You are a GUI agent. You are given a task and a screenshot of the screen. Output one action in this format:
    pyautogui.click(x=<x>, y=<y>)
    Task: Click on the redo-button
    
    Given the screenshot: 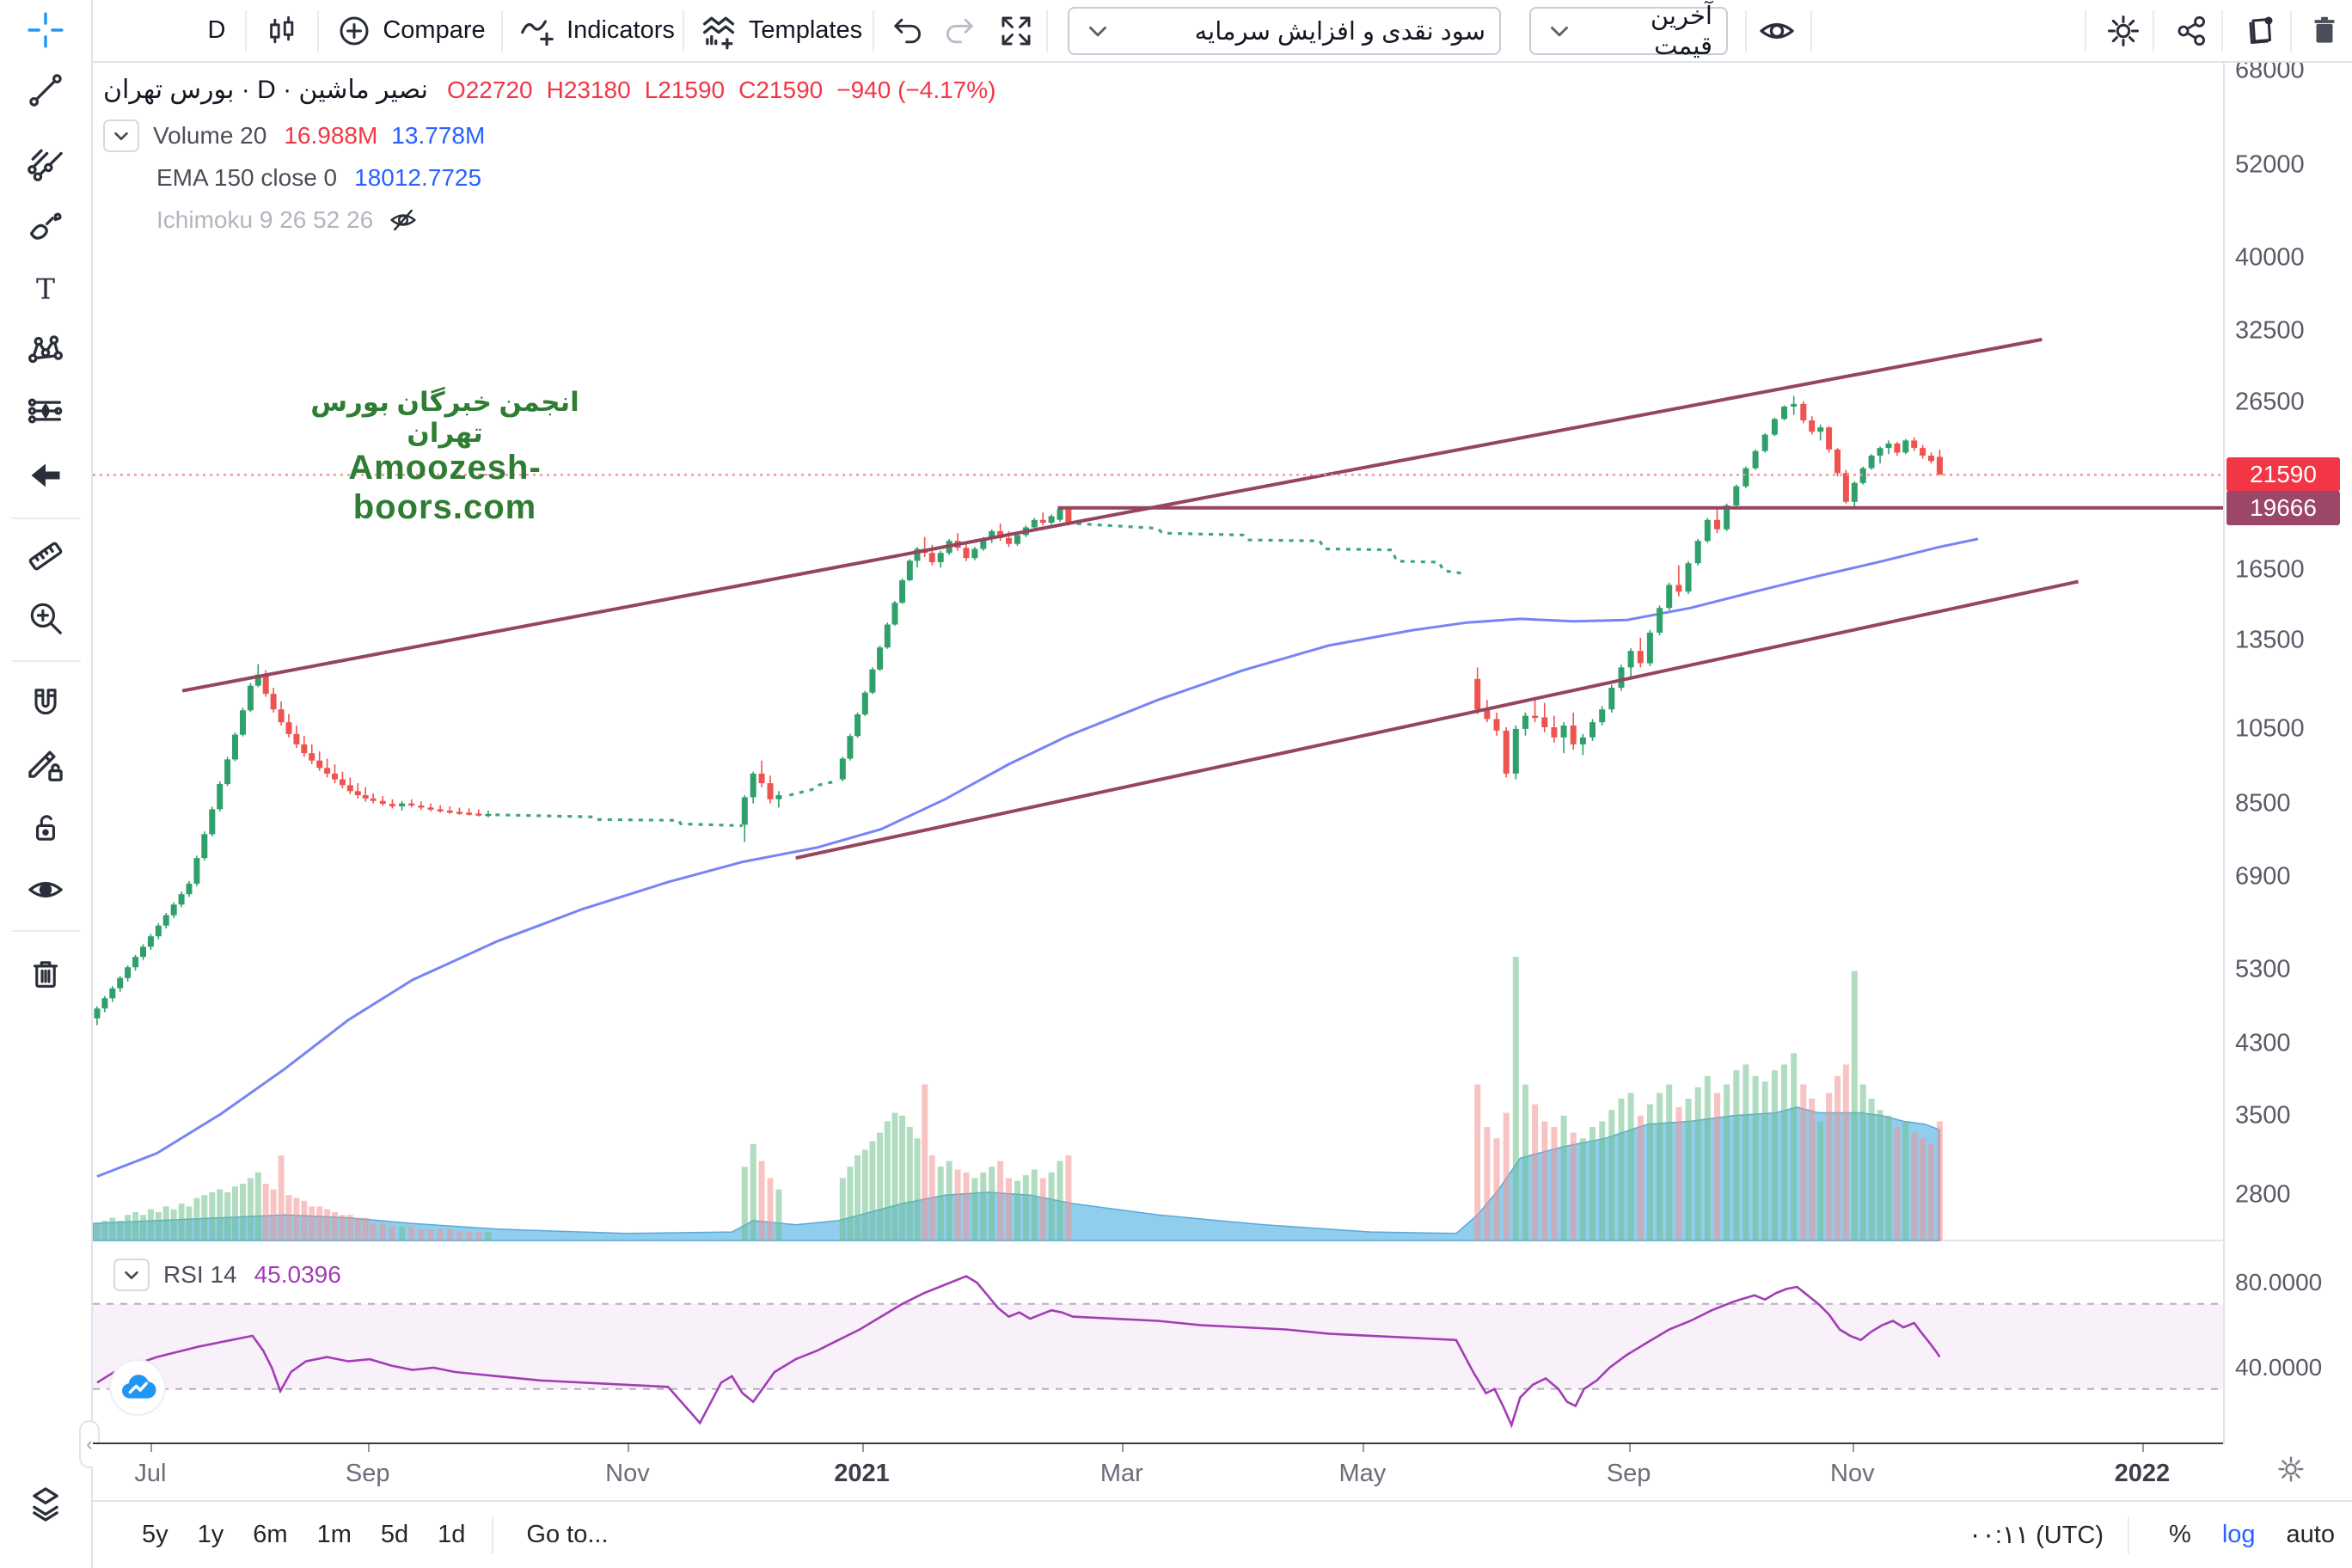 What is the action you would take?
    pyautogui.click(x=959, y=30)
    